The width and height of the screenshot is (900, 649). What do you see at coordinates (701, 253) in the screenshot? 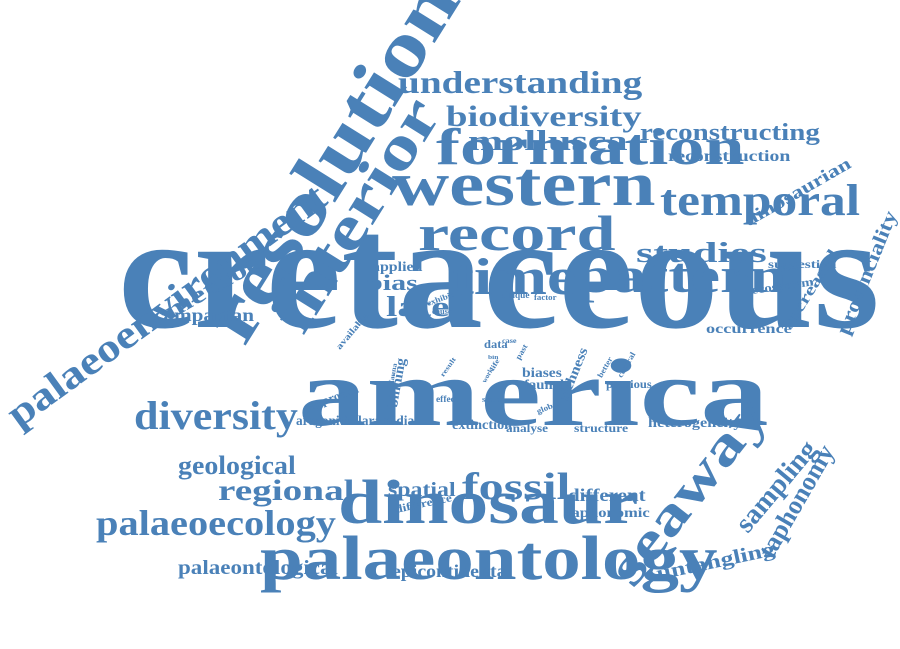
I see `word-studies: studies` at bounding box center [701, 253].